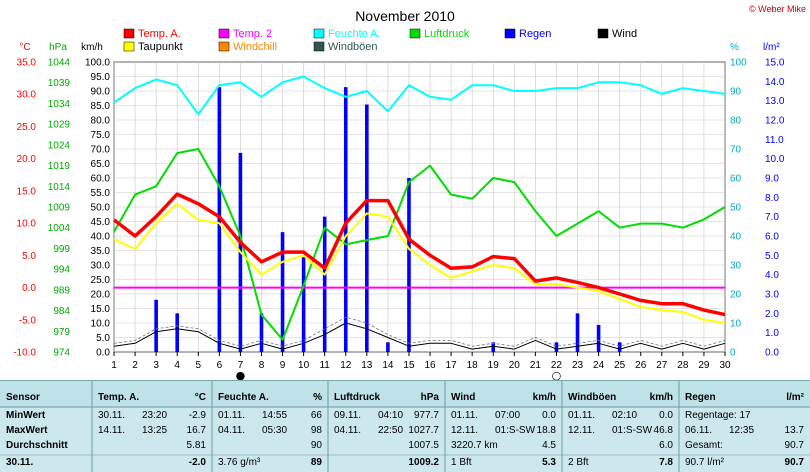 This screenshot has width=810, height=472. I want to click on stats-cell-time: 02:10, so click(624, 415).